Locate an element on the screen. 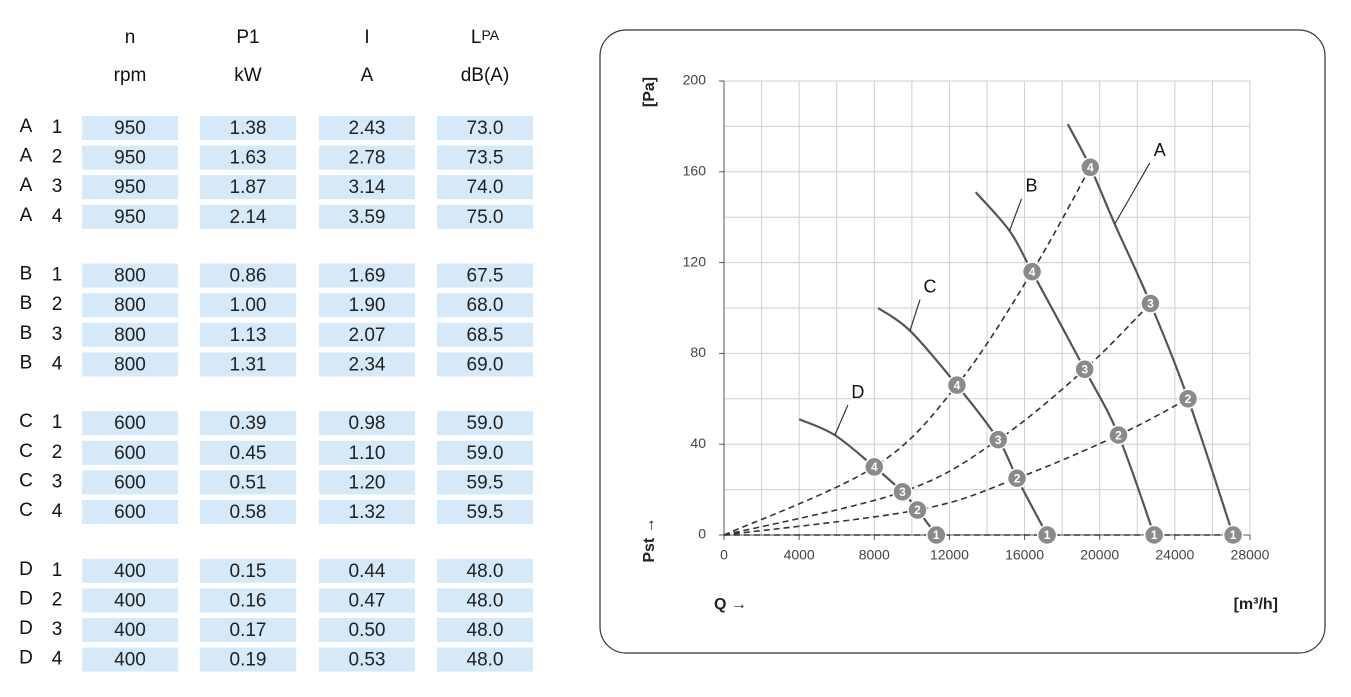  cell-value: 74.0 is located at coordinates (485, 187).